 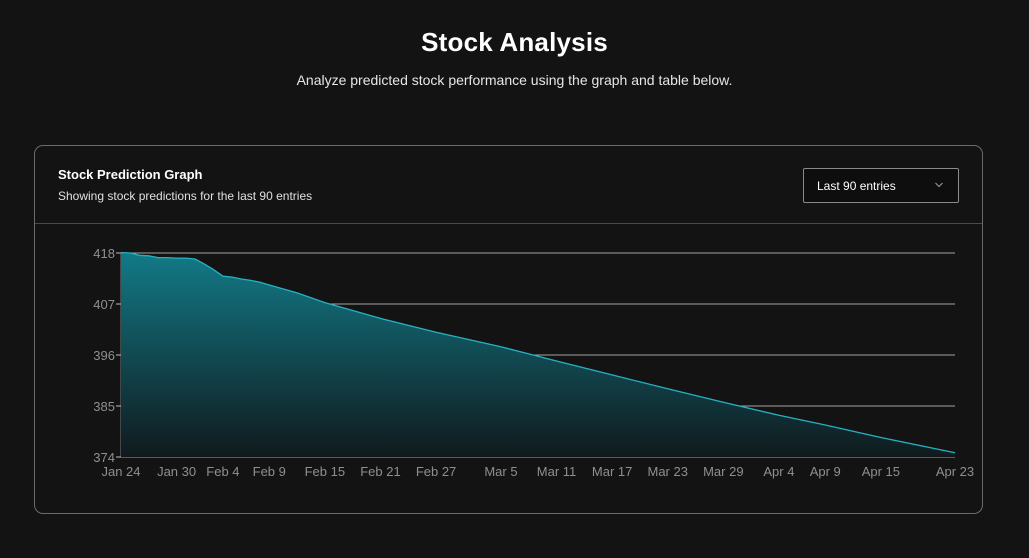 I want to click on x-tick-label: Jan 30, so click(x=176, y=471).